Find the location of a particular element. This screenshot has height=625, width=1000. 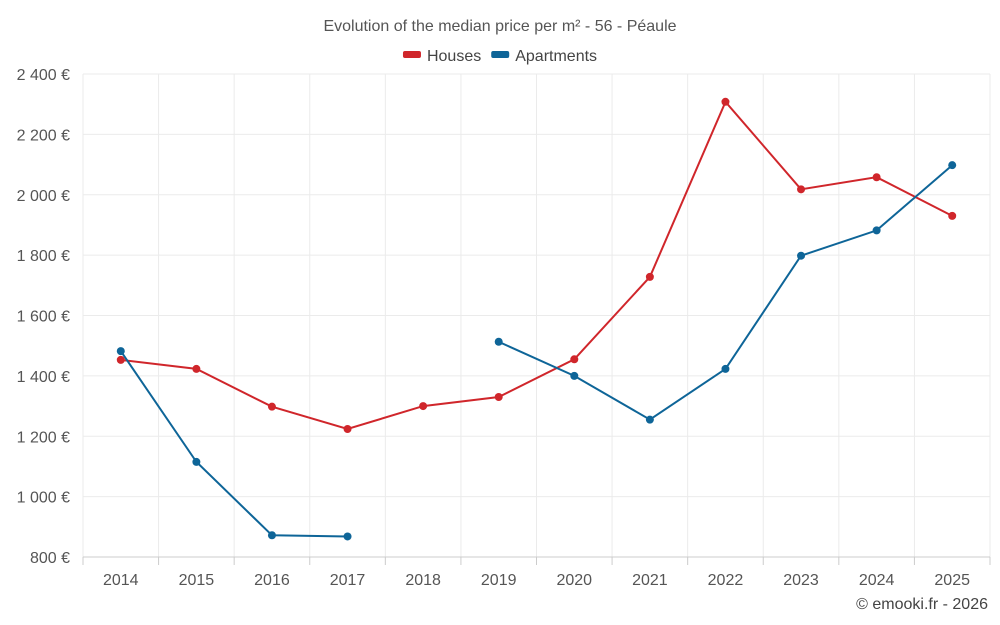

legend-item-apartments: Apartments is located at coordinates (544, 56).